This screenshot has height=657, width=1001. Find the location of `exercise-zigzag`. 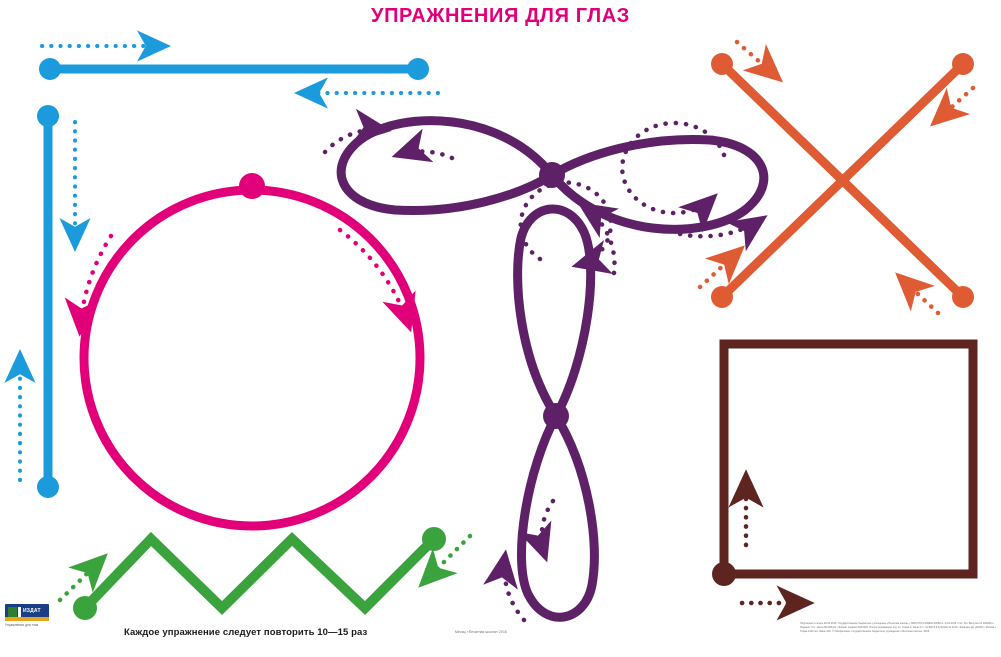

exercise-zigzag is located at coordinates (265, 573).